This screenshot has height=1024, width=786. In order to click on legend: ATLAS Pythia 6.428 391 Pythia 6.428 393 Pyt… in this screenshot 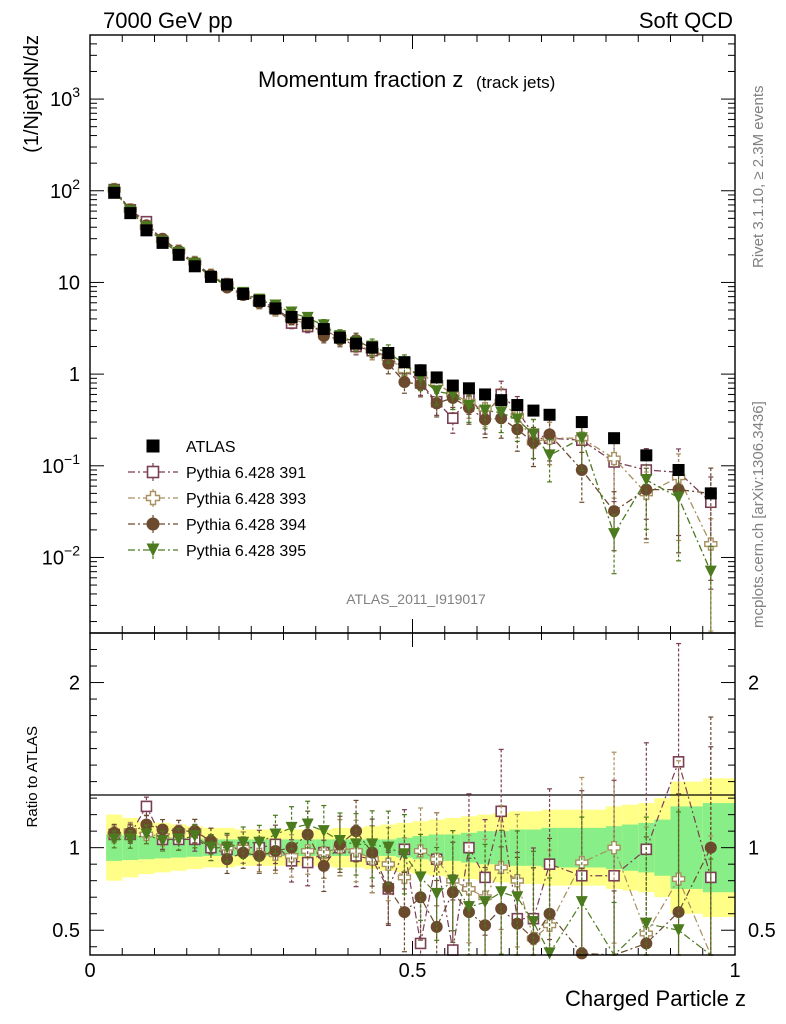, I will do `click(217, 499)`.